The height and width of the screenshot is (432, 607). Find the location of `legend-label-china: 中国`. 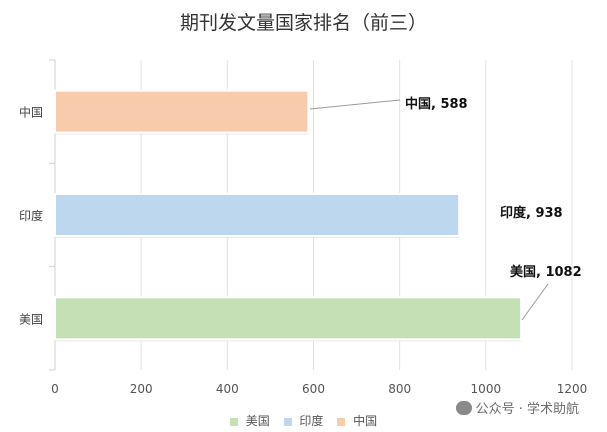

legend-label-china: 中国 is located at coordinates (365, 421).